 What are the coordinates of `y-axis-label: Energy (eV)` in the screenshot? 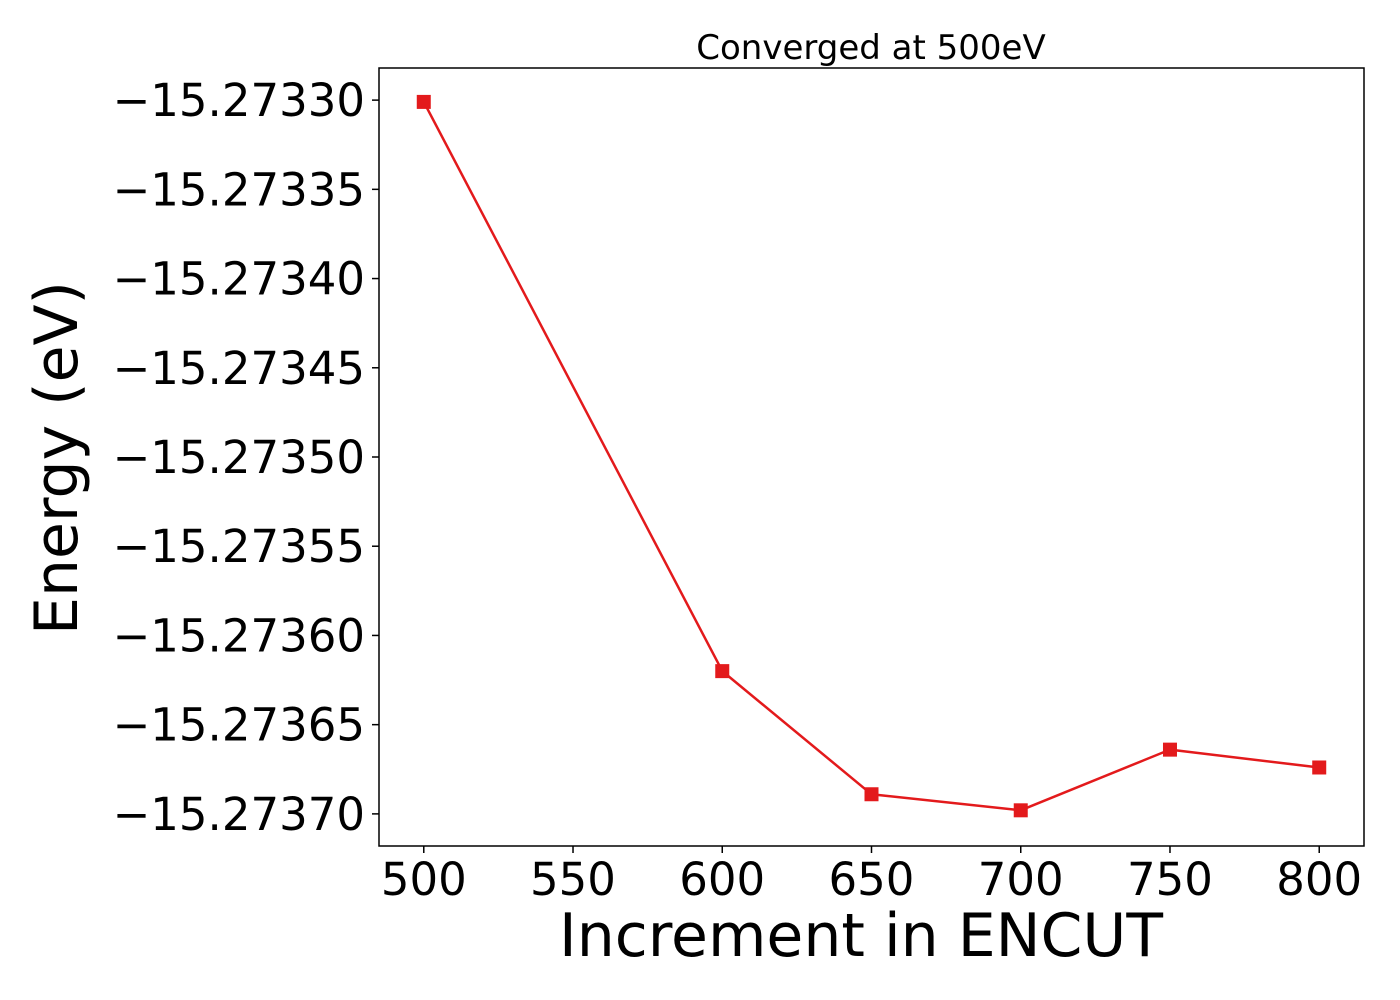 It's located at (57, 458).